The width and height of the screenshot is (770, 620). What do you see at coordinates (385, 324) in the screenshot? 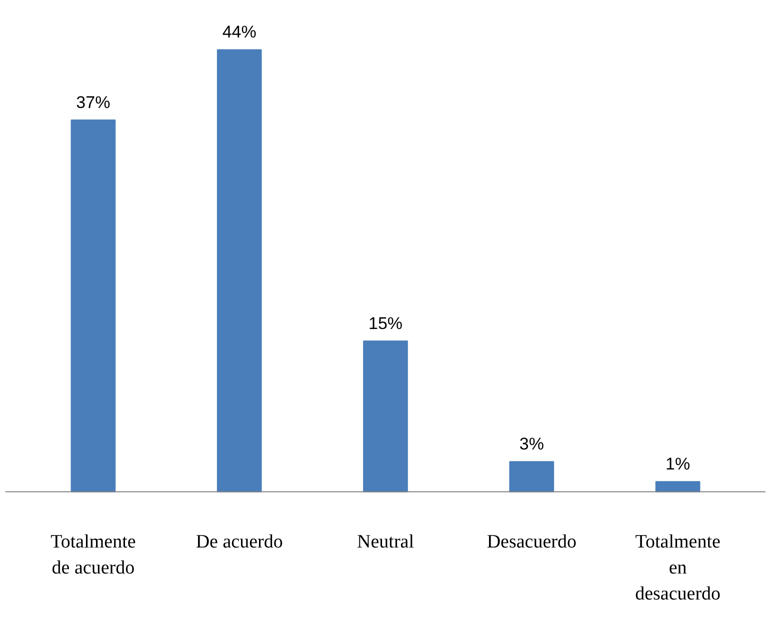
I see `data-label: 15%` at bounding box center [385, 324].